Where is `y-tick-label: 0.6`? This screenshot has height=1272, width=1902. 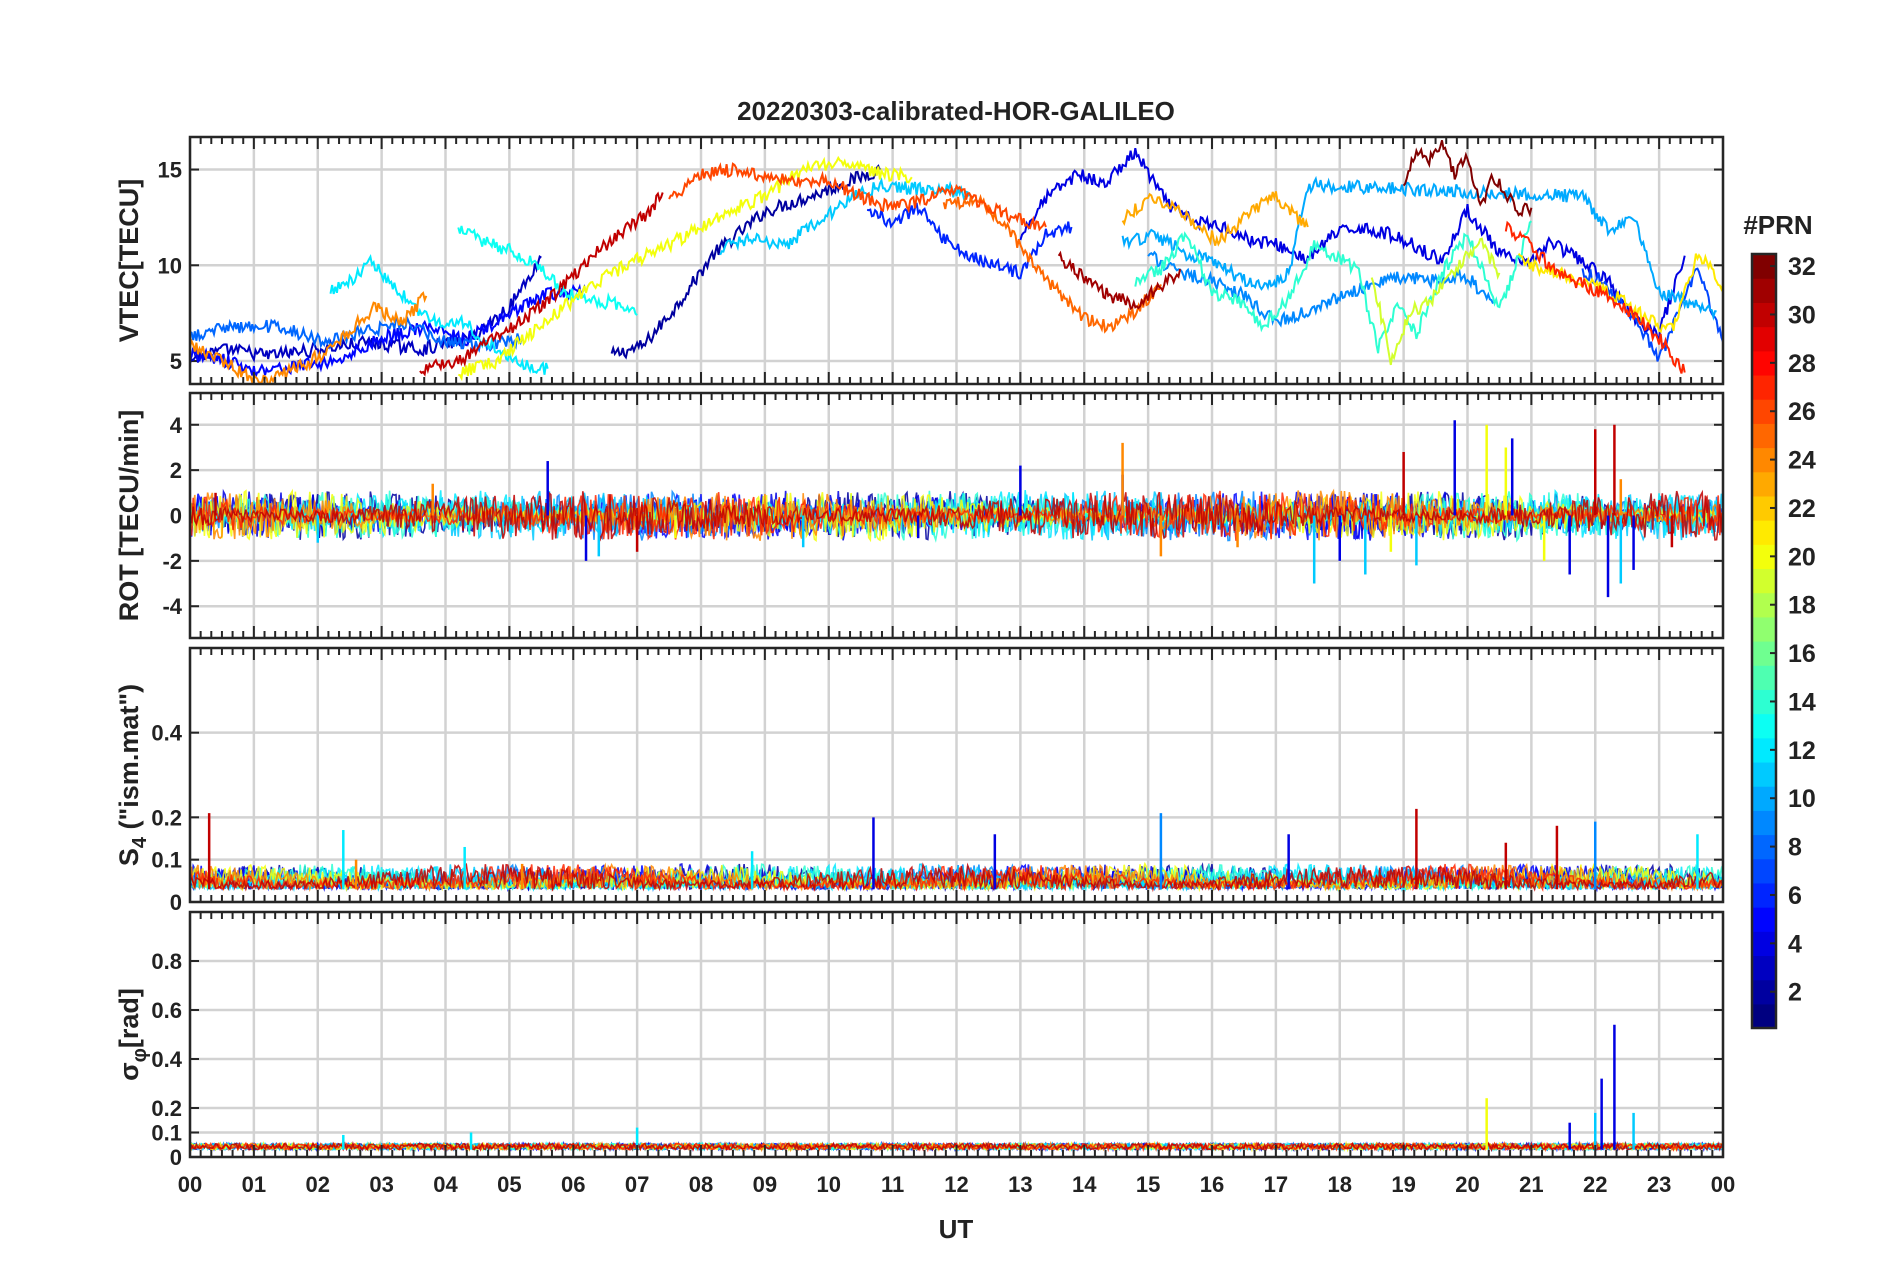 y-tick-label: 0.6 is located at coordinates (166, 1010).